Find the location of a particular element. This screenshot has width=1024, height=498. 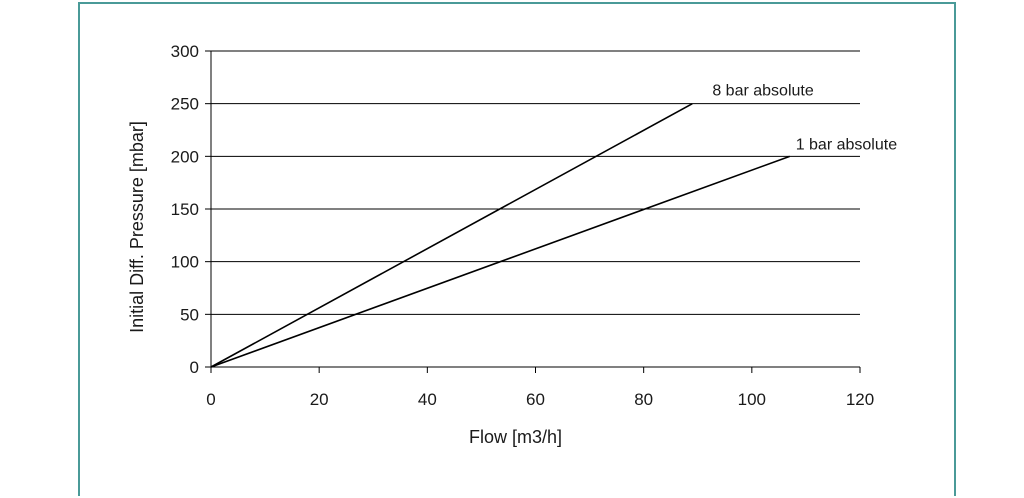

y-tick-label-50: 50 is located at coordinates (189, 314).